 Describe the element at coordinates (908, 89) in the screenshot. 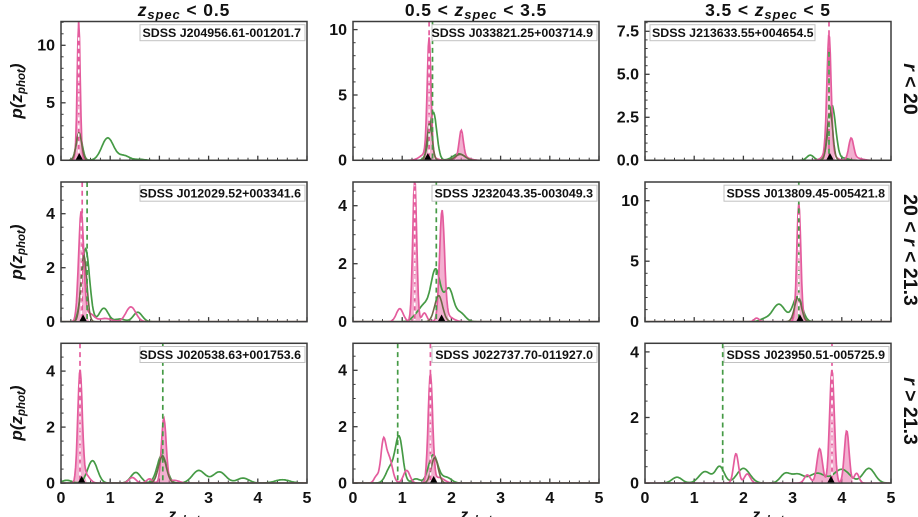

I see `svg-text: r < 20` at that location.